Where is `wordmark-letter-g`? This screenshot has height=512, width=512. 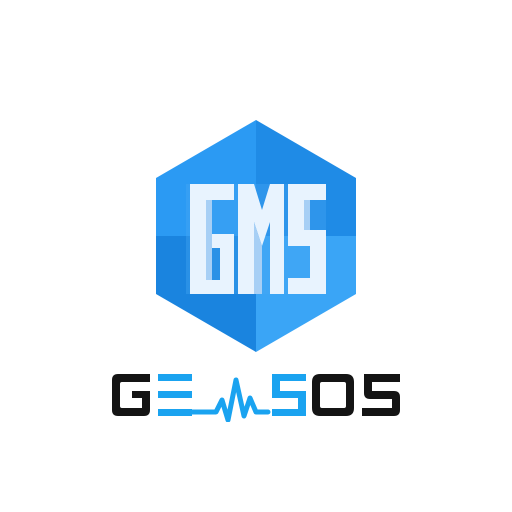
wordmark-letter-g is located at coordinates (131, 395).